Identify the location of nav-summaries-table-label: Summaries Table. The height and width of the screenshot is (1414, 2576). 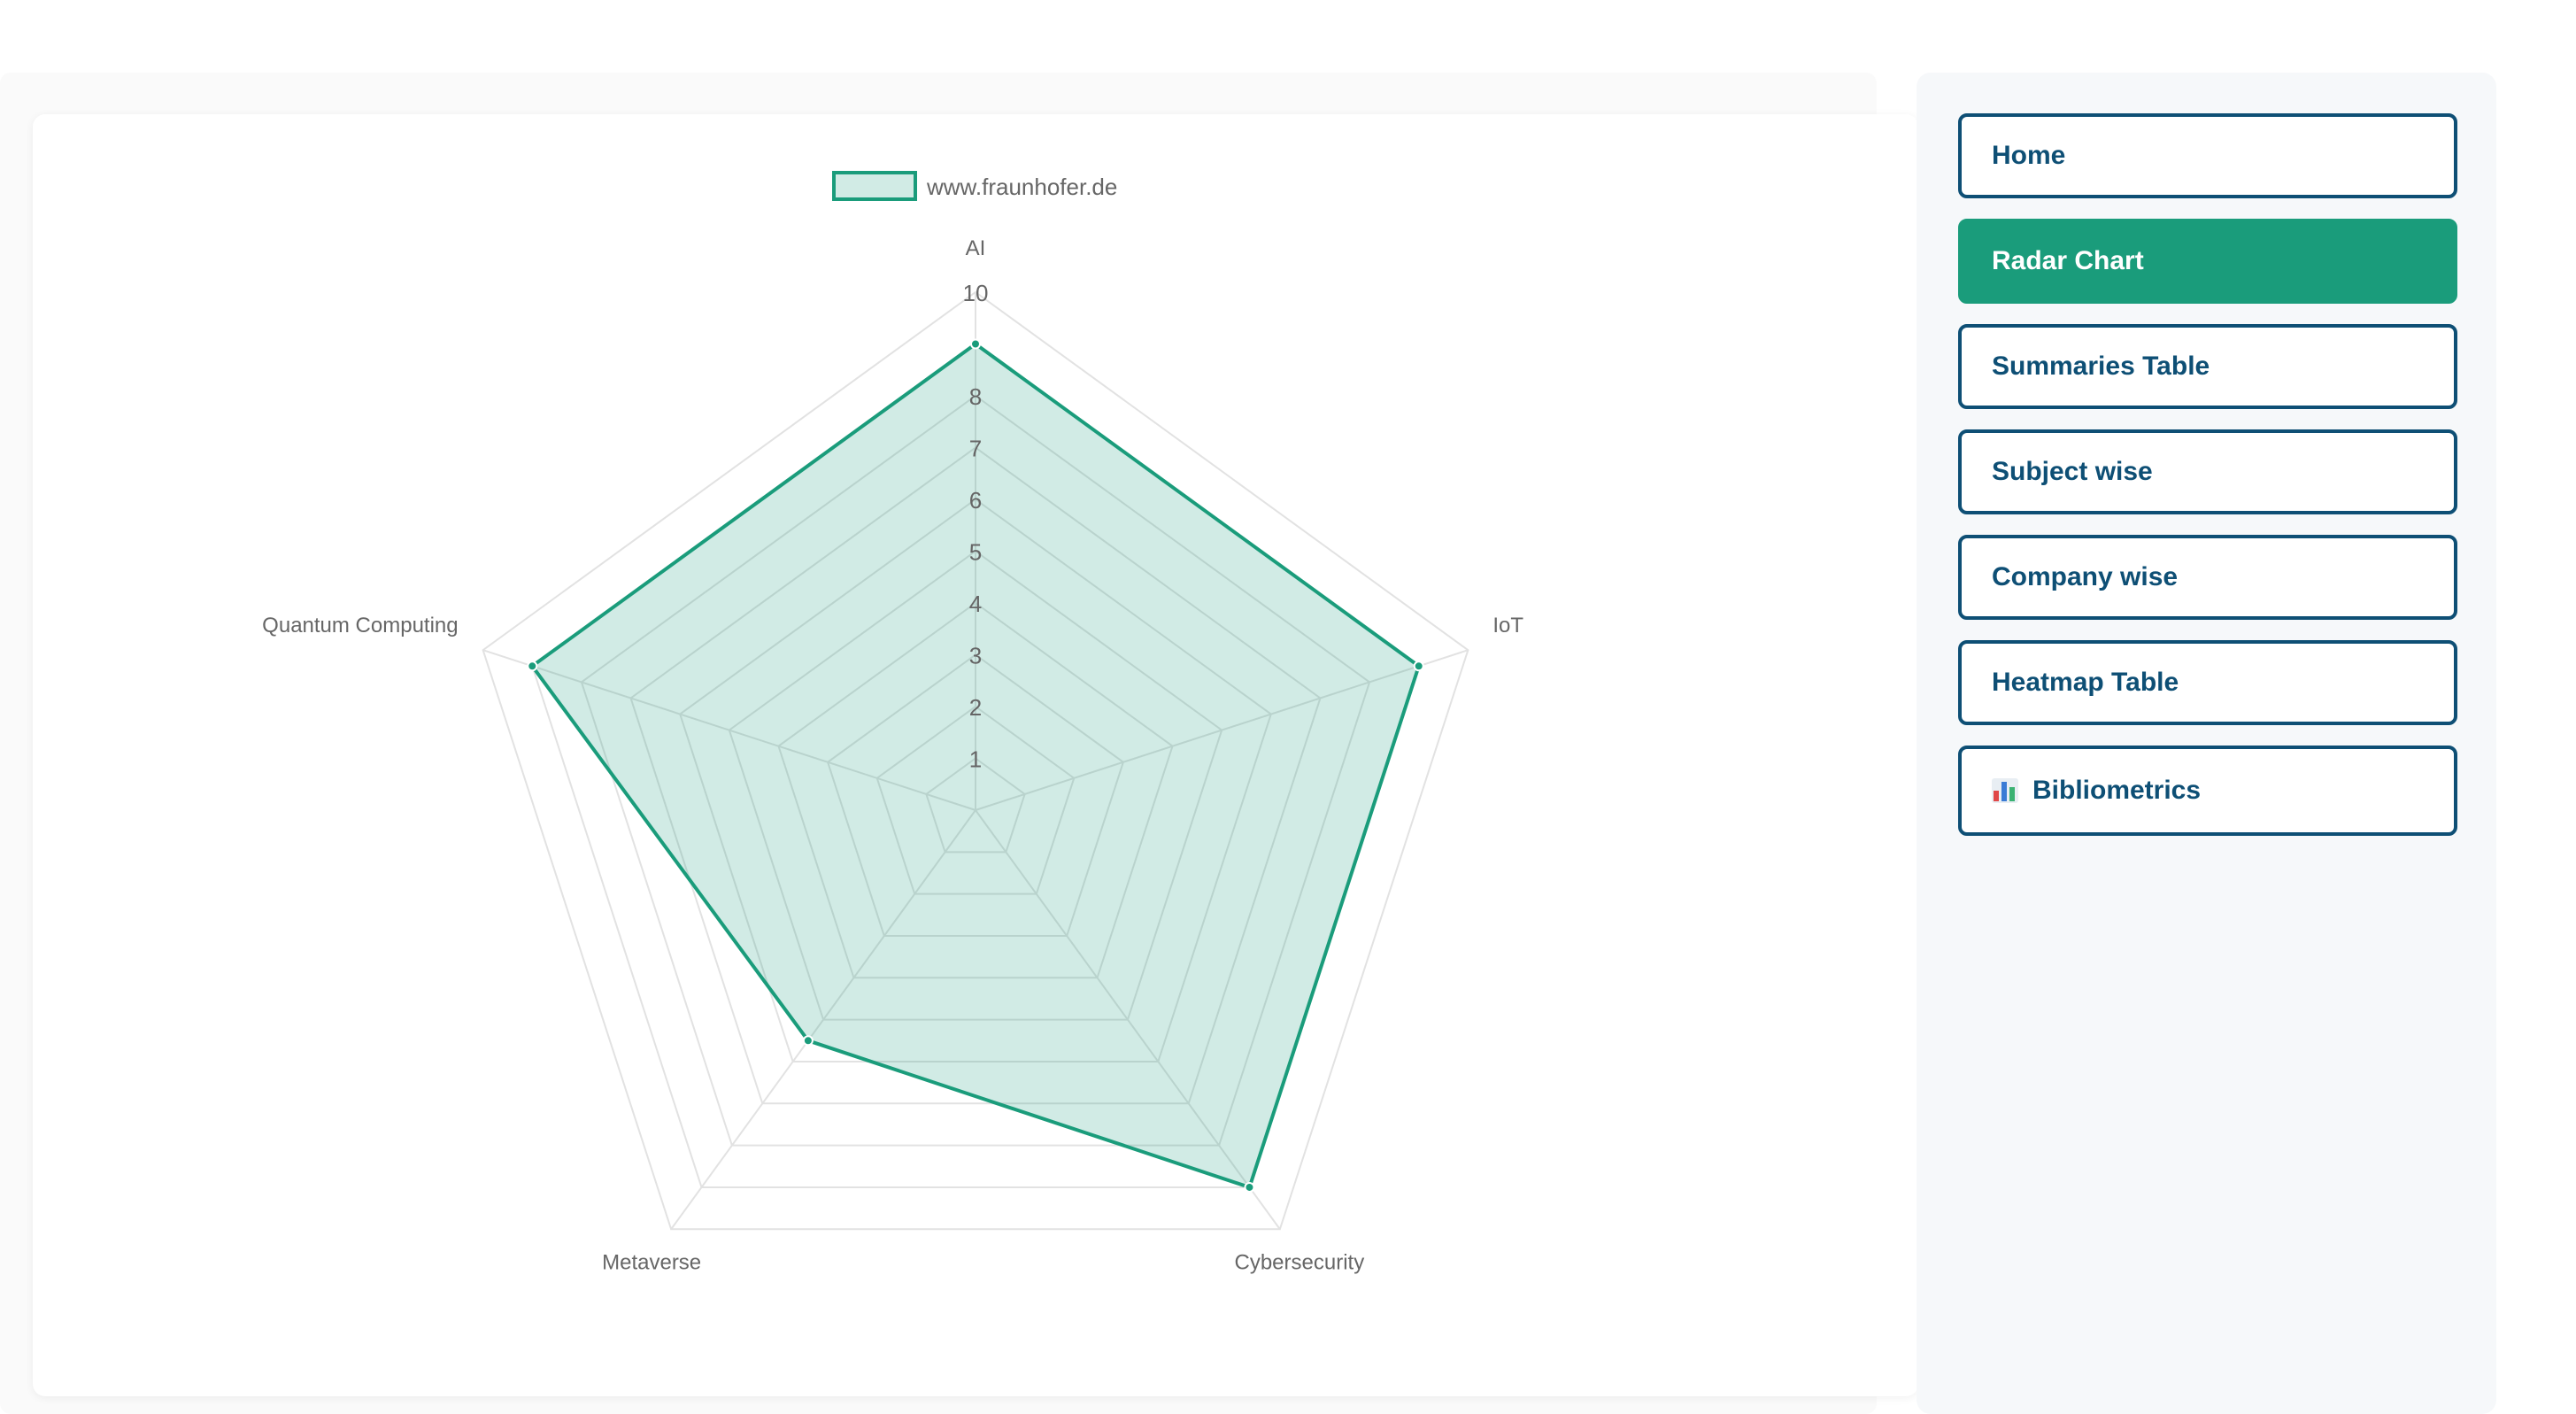
(2101, 367).